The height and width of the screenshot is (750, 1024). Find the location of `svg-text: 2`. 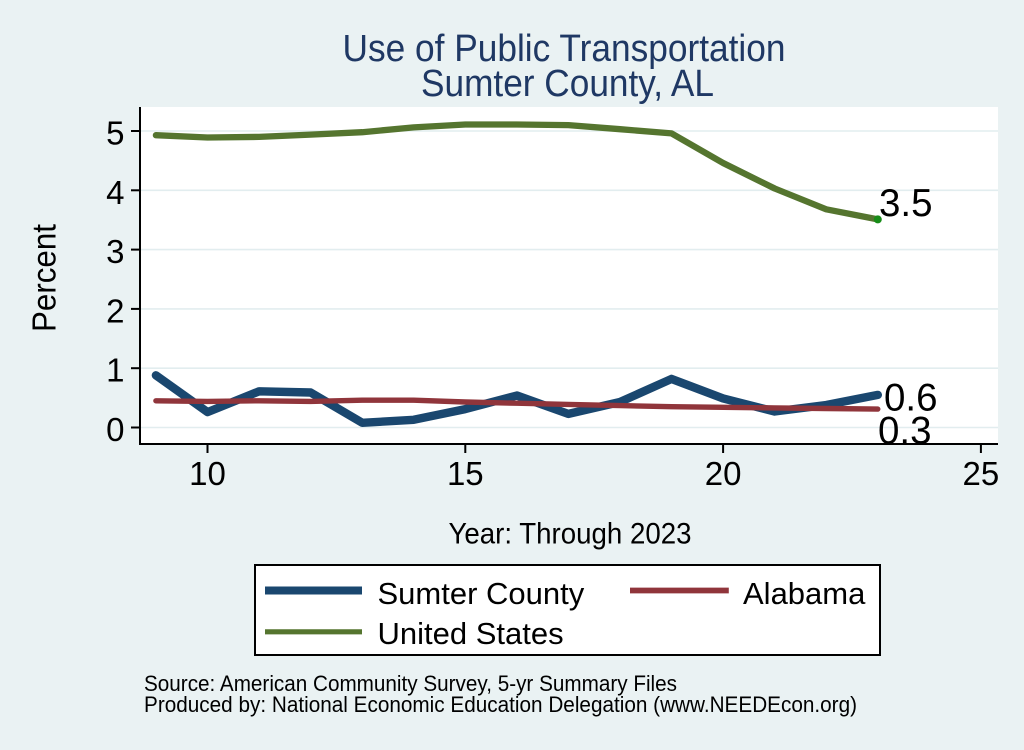

svg-text: 2 is located at coordinates (115, 310).